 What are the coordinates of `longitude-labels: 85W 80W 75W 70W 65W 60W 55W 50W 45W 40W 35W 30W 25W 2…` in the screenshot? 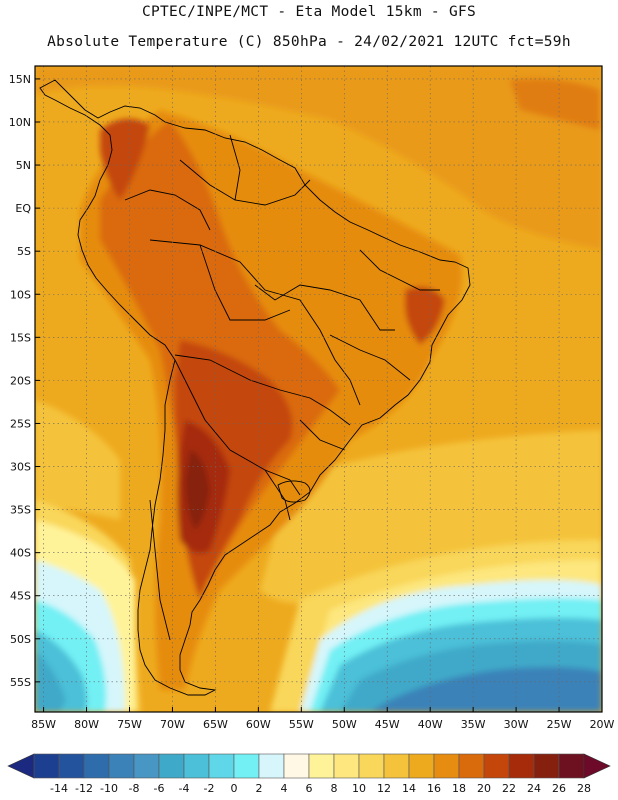 It's located at (323, 719).